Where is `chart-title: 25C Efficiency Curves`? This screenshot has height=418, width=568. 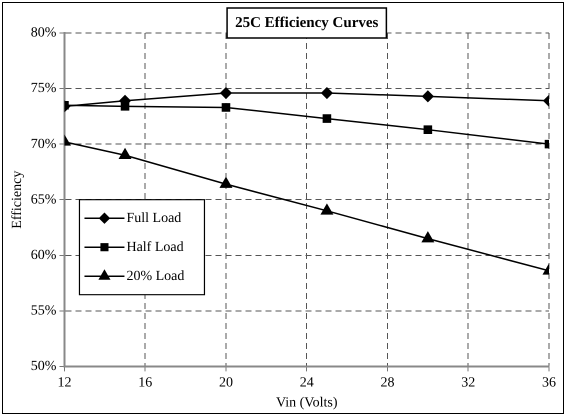
chart-title: 25C Efficiency Curves is located at coordinates (307, 22).